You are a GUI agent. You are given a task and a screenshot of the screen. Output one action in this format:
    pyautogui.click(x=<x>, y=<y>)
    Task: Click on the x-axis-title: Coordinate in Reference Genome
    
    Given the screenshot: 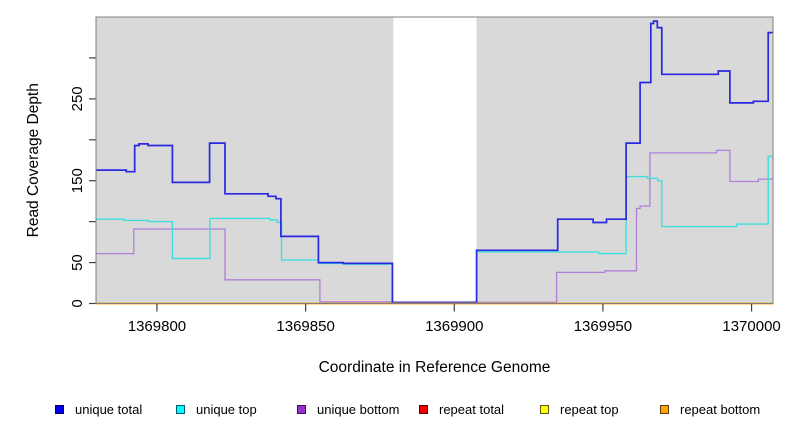 What is the action you would take?
    pyautogui.click(x=435, y=367)
    